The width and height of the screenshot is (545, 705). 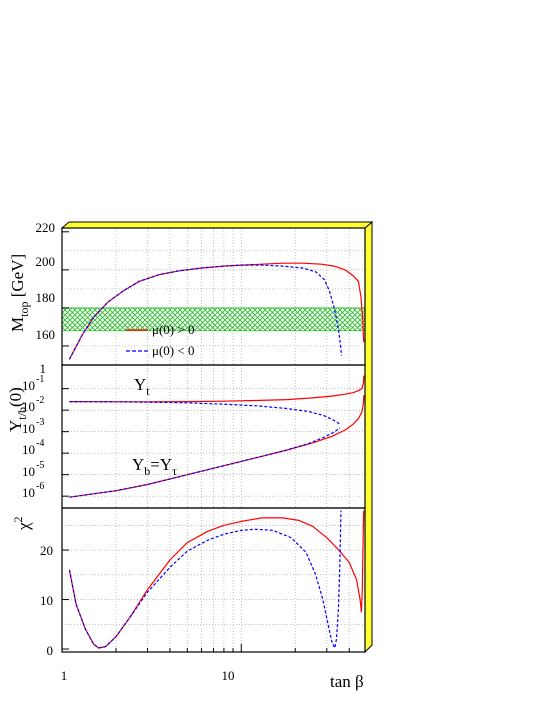 I want to click on yuk-tick-label-1e-2: 10 -2, so click(x=33, y=404).